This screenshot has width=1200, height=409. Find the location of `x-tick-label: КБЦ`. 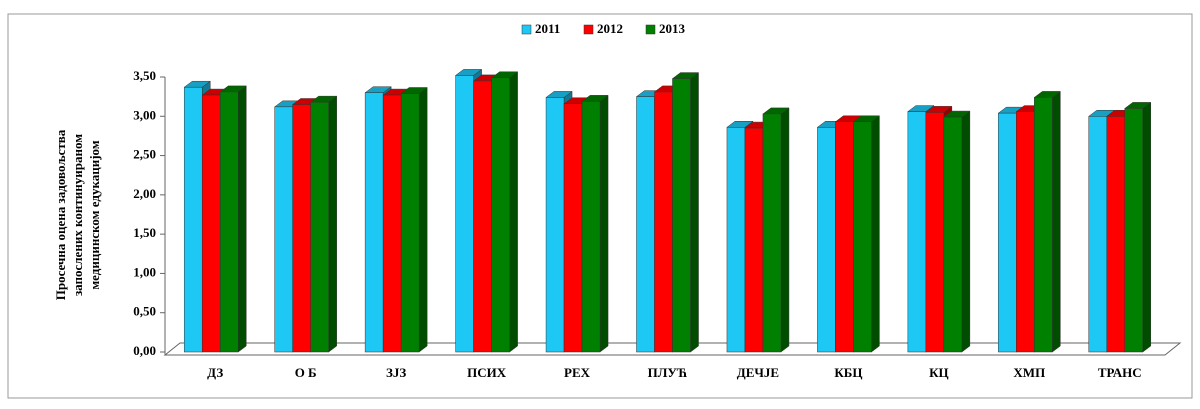

x-tick-label: КБЦ is located at coordinates (848, 372).